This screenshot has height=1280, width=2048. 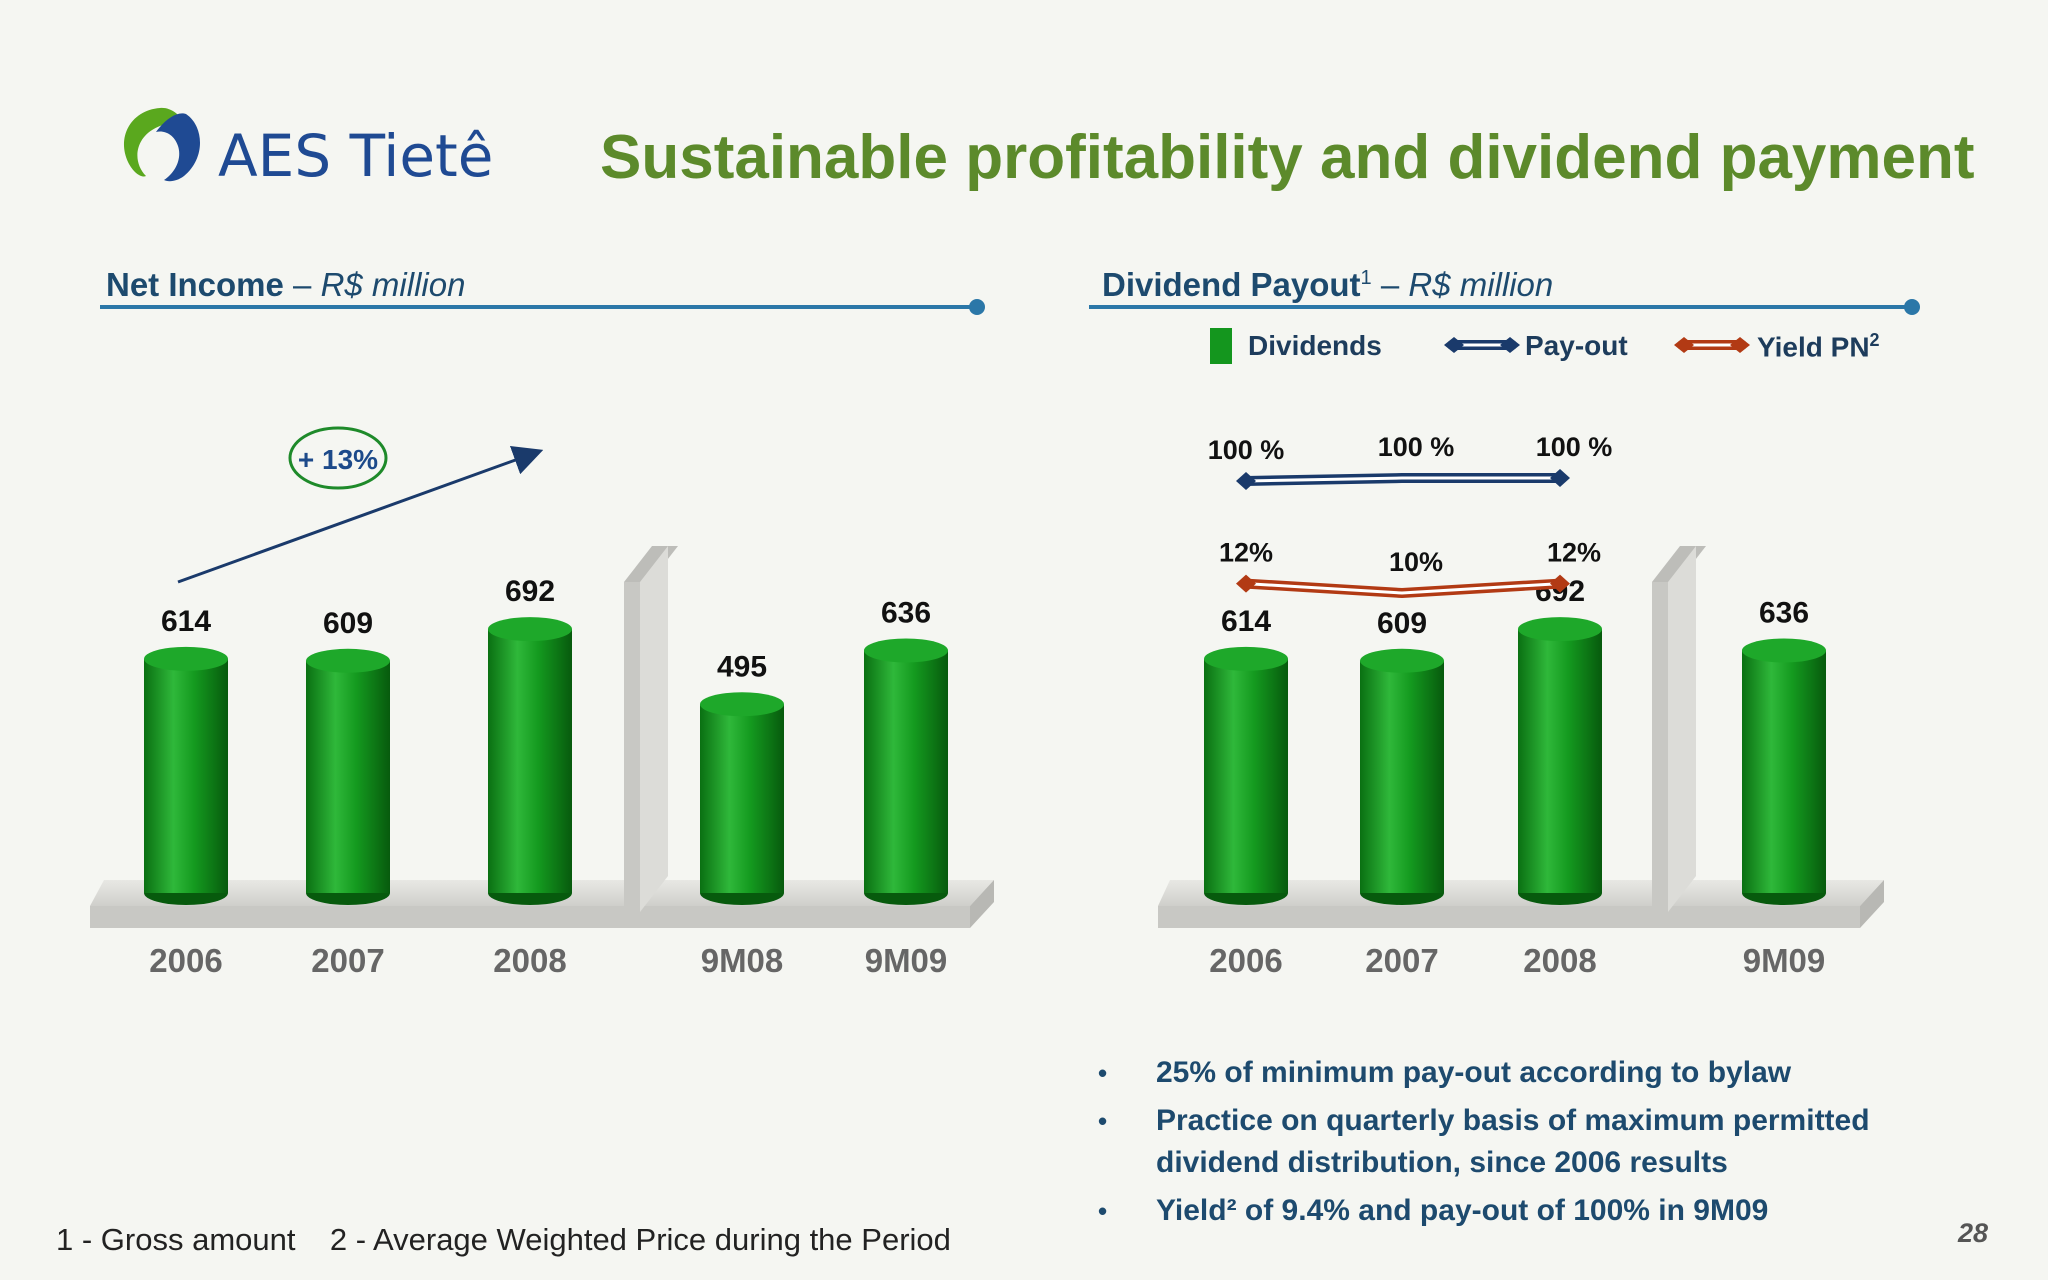 I want to click on logo-swirl-icon, so click(x=161, y=144).